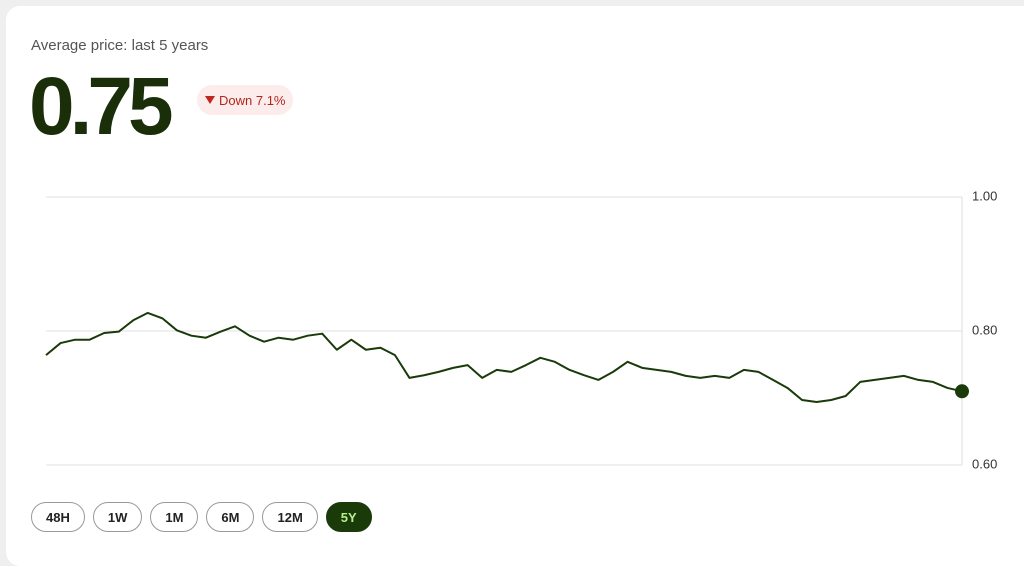 The image size is (1024, 566). I want to click on end-point, so click(962, 391).